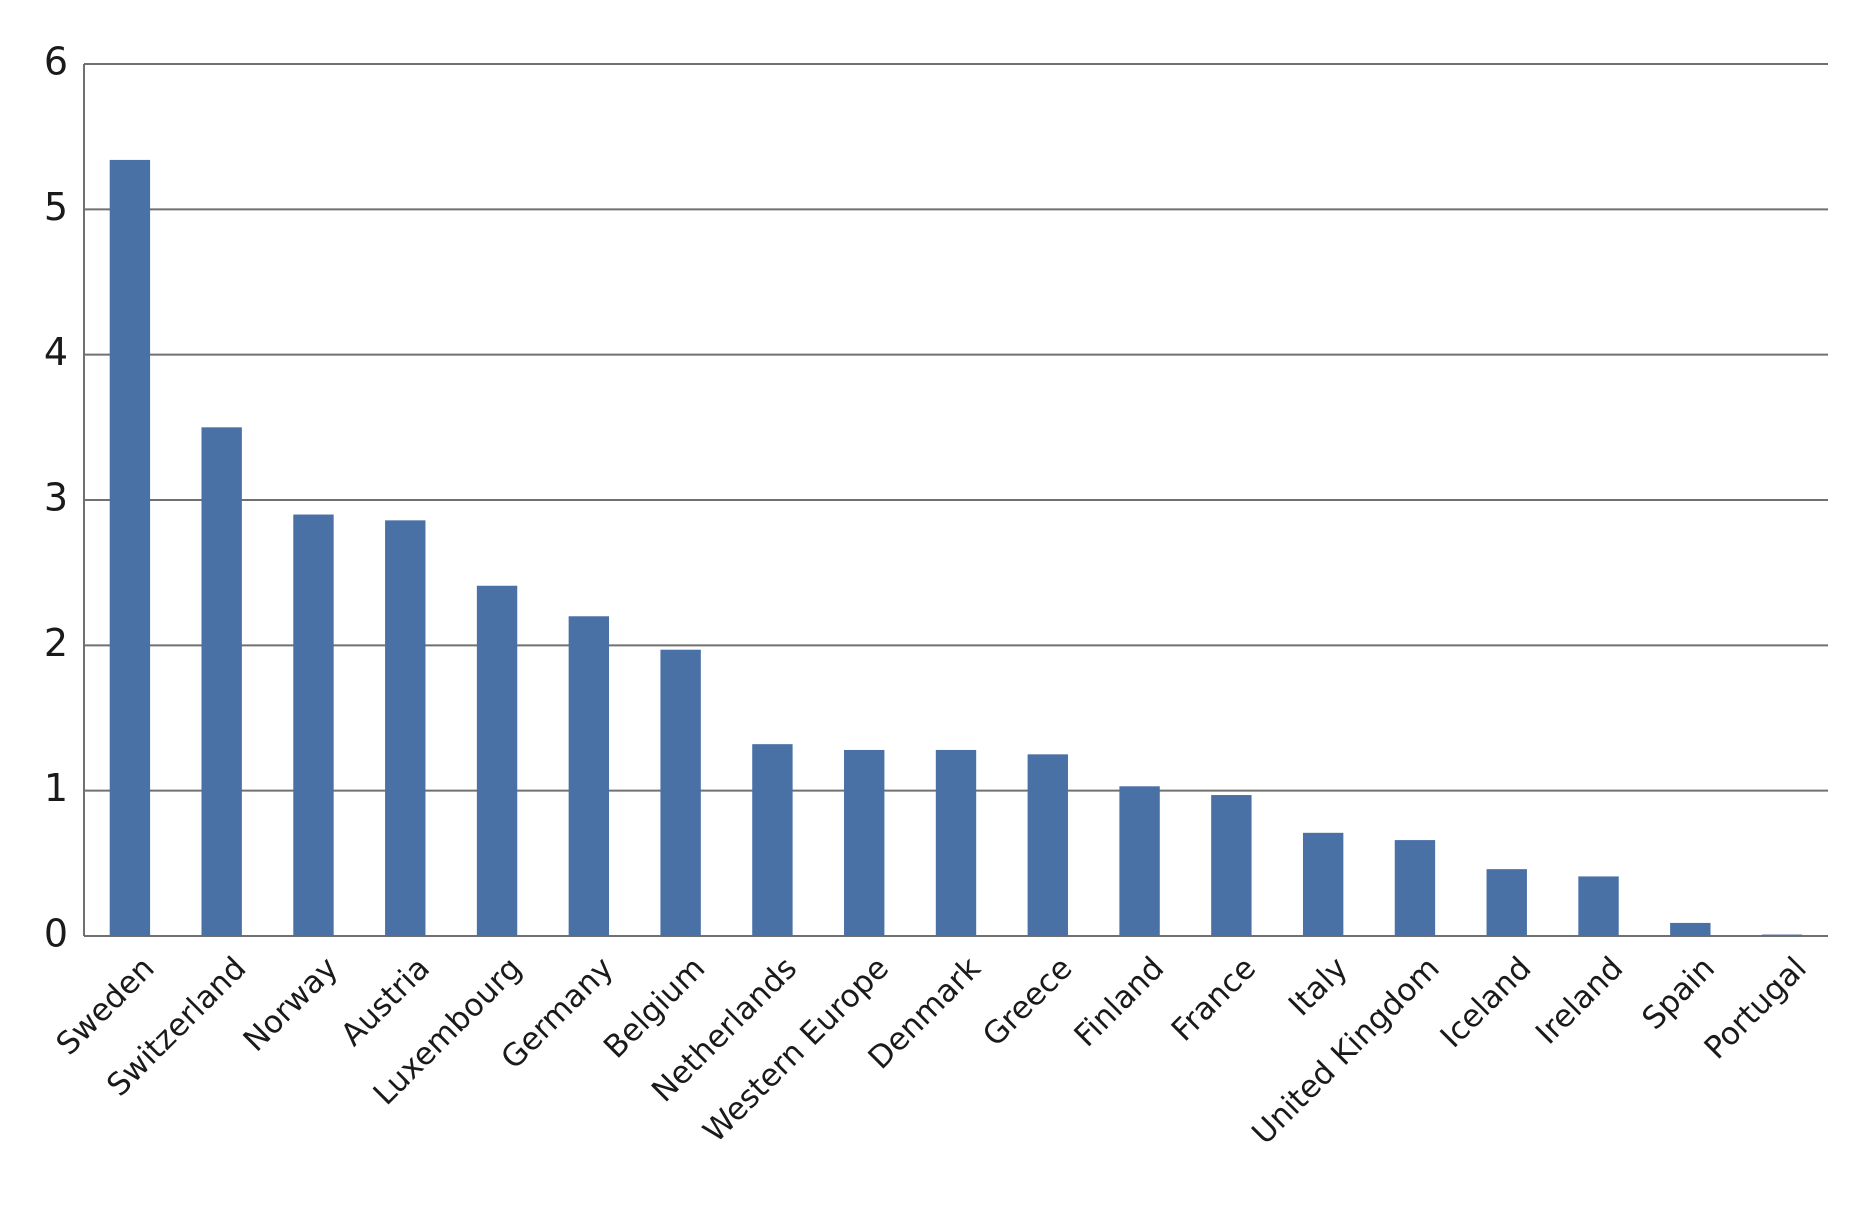 This screenshot has width=1870, height=1208. I want to click on x-tick-label: France, so click(1214, 999).